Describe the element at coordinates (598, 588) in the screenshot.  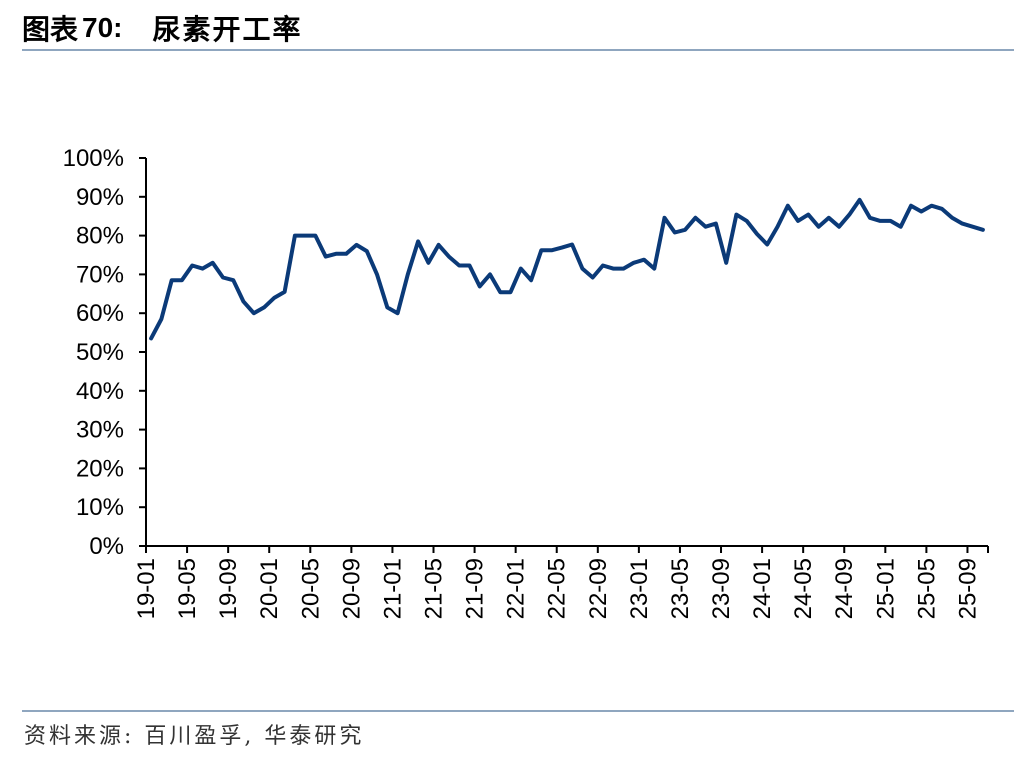
I see `x-tick-label: 22-09` at that location.